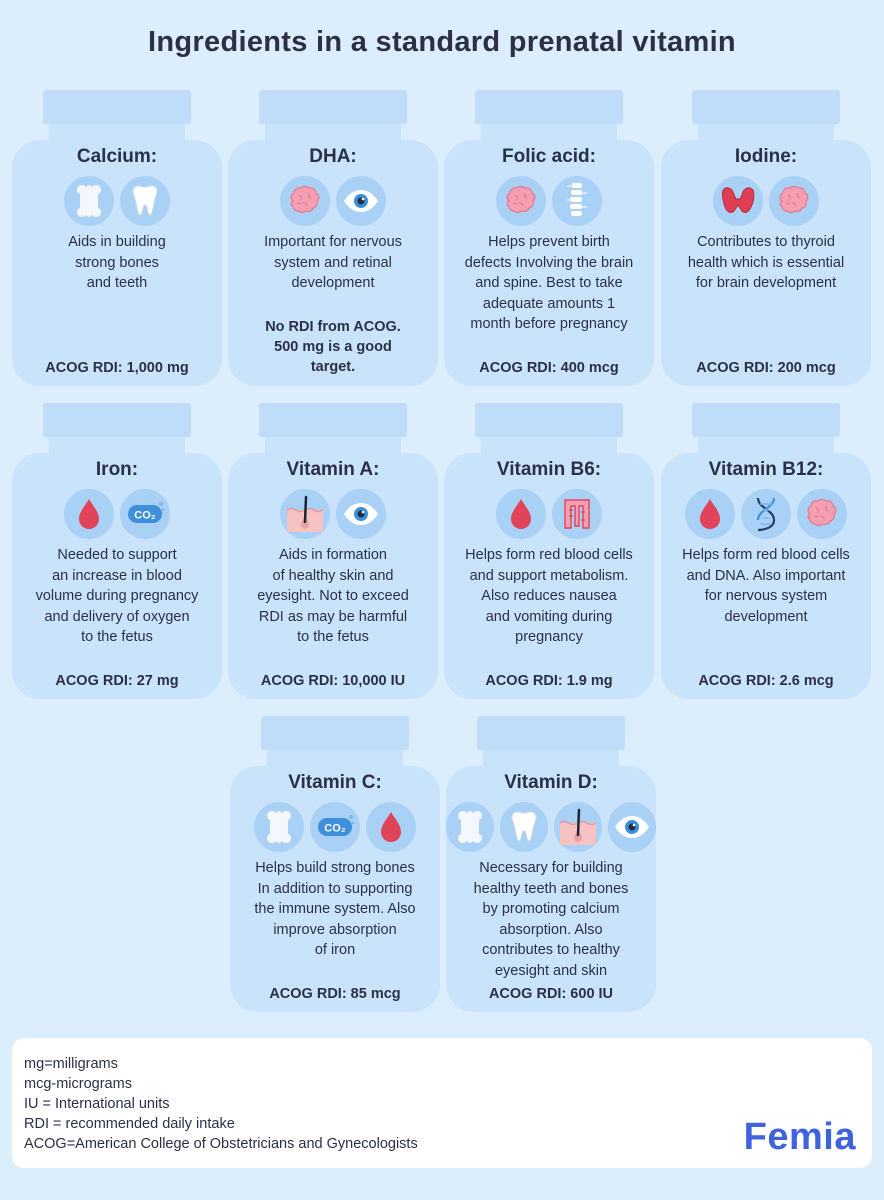  Describe the element at coordinates (333, 347) in the screenshot. I see `vitamin-note: No RDI from ACOG. 500 mg is a good target.` at that location.